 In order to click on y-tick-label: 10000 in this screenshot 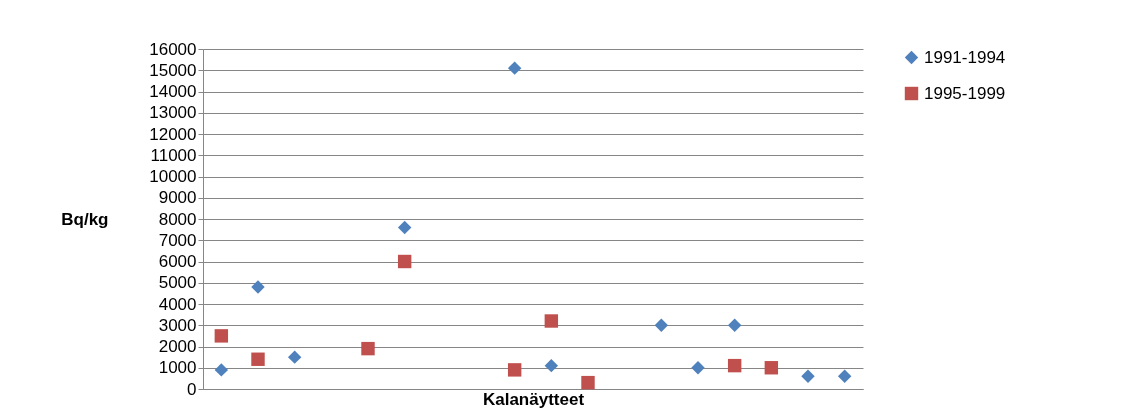, I will do `click(173, 176)`.